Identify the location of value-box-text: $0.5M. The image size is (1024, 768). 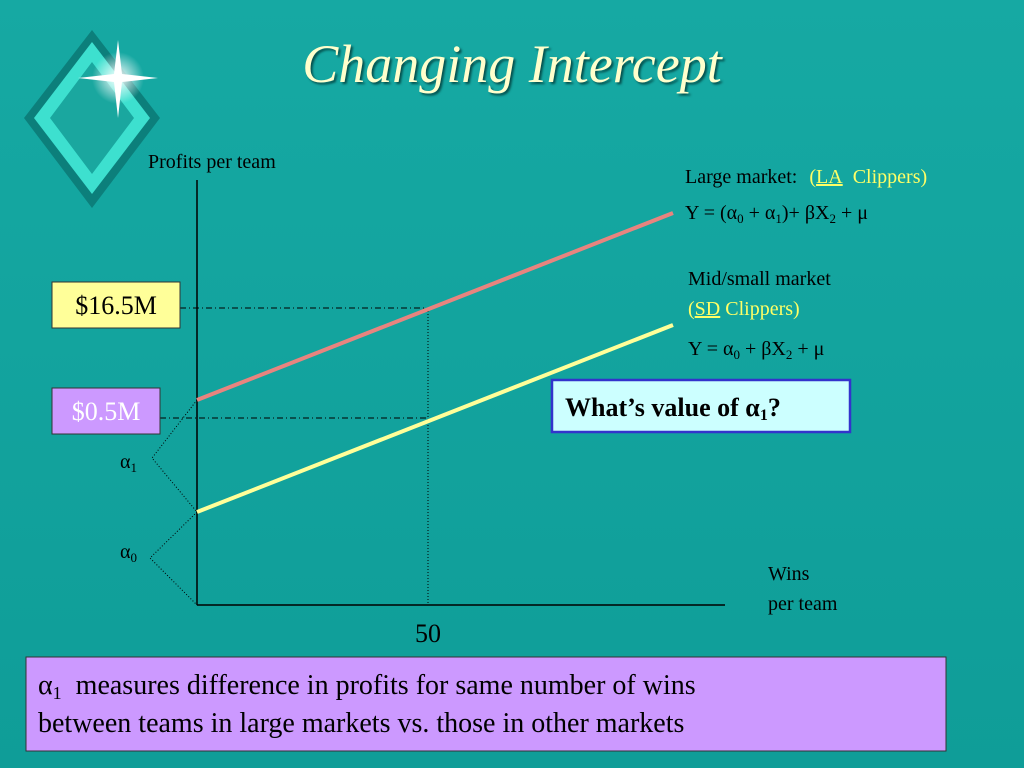
(106, 411).